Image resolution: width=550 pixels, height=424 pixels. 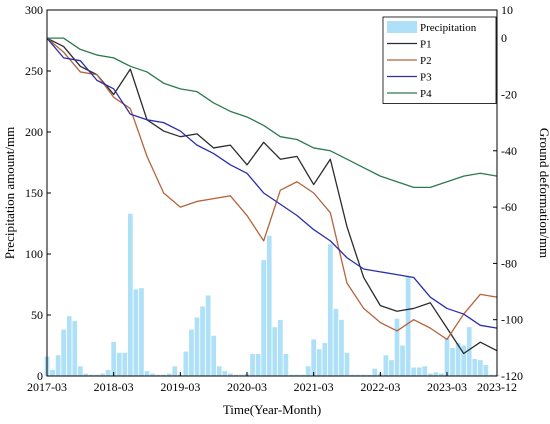 I want to click on right-tick-label: -80, so click(x=509, y=263).